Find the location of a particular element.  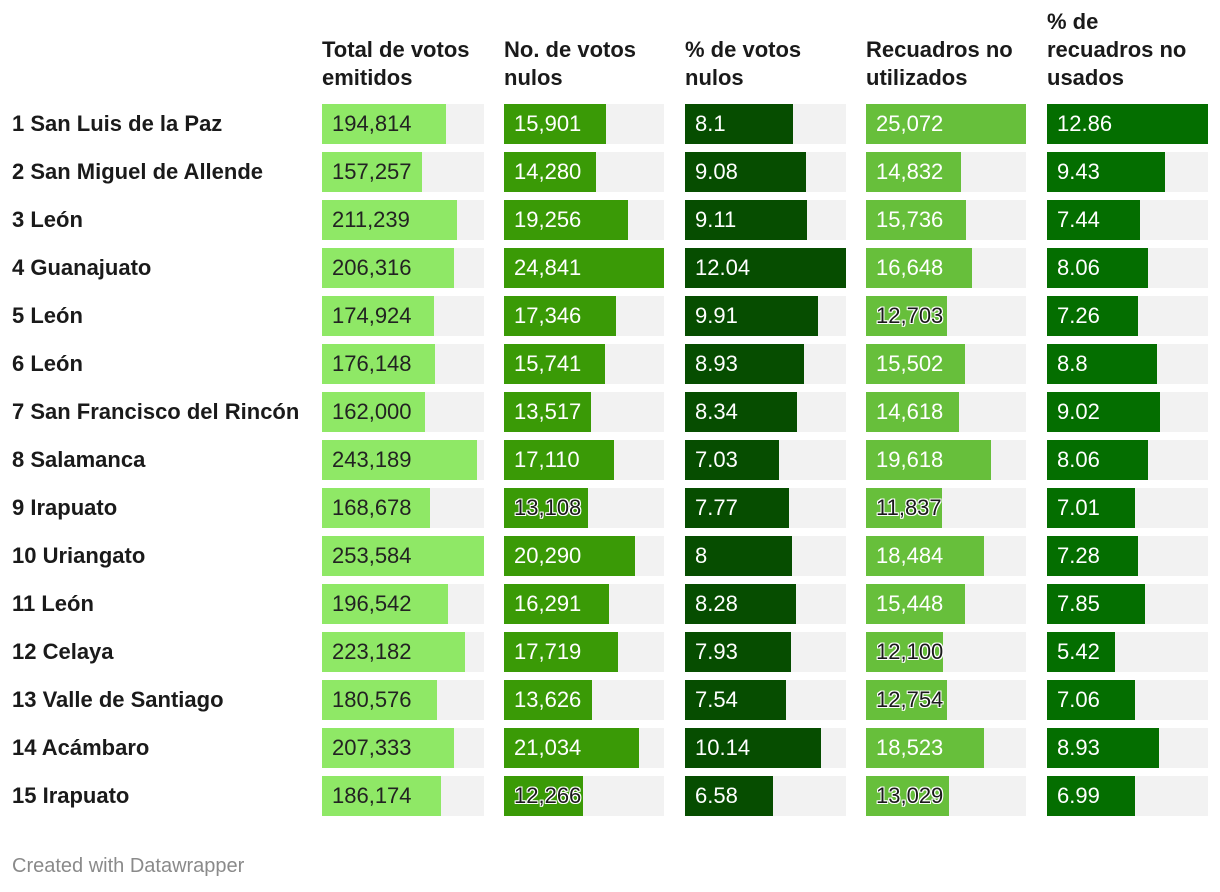

bar-cell: 10.14 is located at coordinates (765, 748).